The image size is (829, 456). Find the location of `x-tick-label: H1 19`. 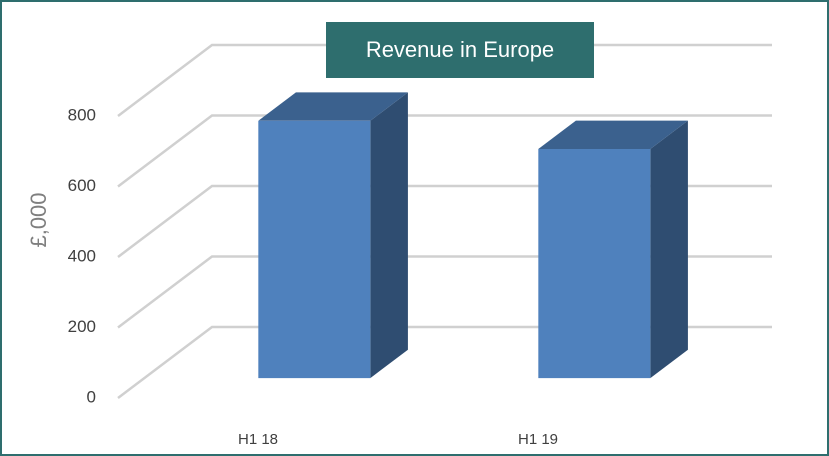

x-tick-label: H1 19 is located at coordinates (538, 439).